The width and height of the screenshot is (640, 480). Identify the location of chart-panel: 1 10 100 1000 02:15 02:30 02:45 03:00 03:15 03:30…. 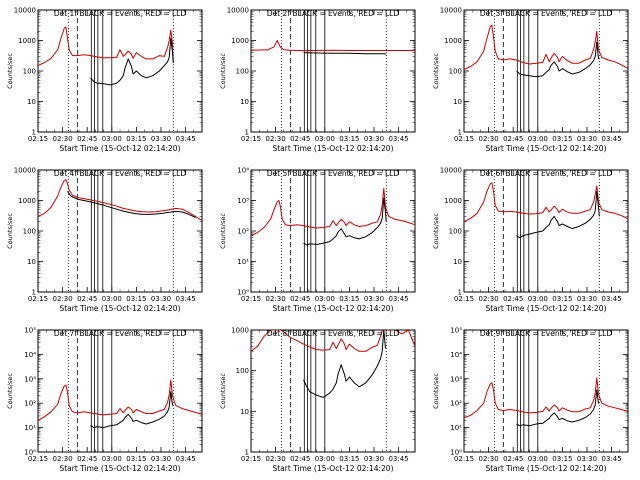
(317, 400).